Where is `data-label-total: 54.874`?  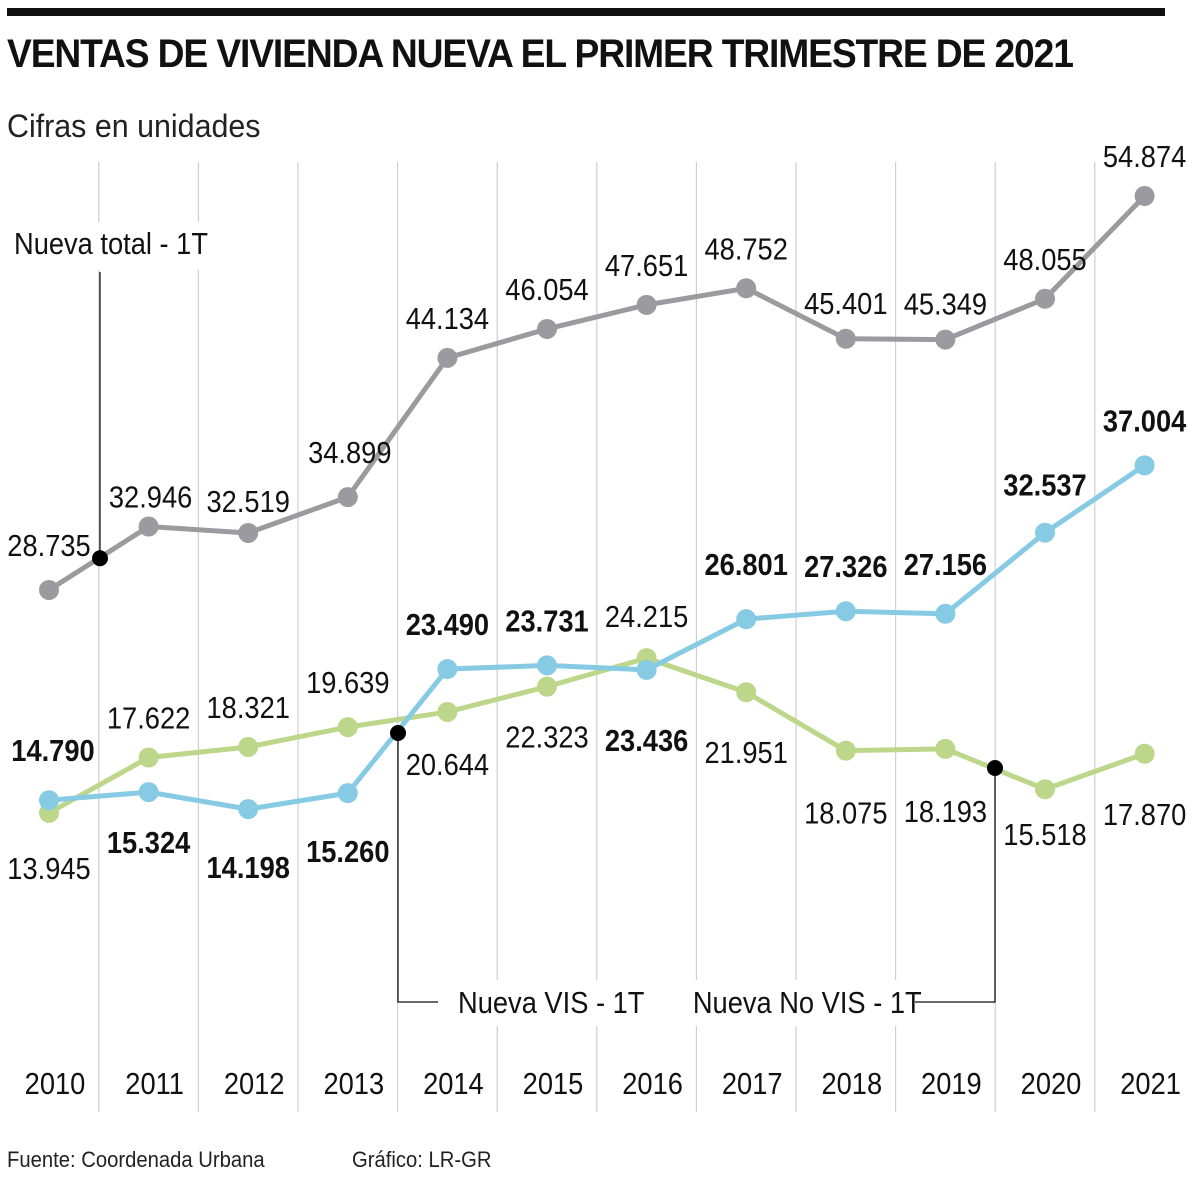 data-label-total: 54.874 is located at coordinates (1144, 157).